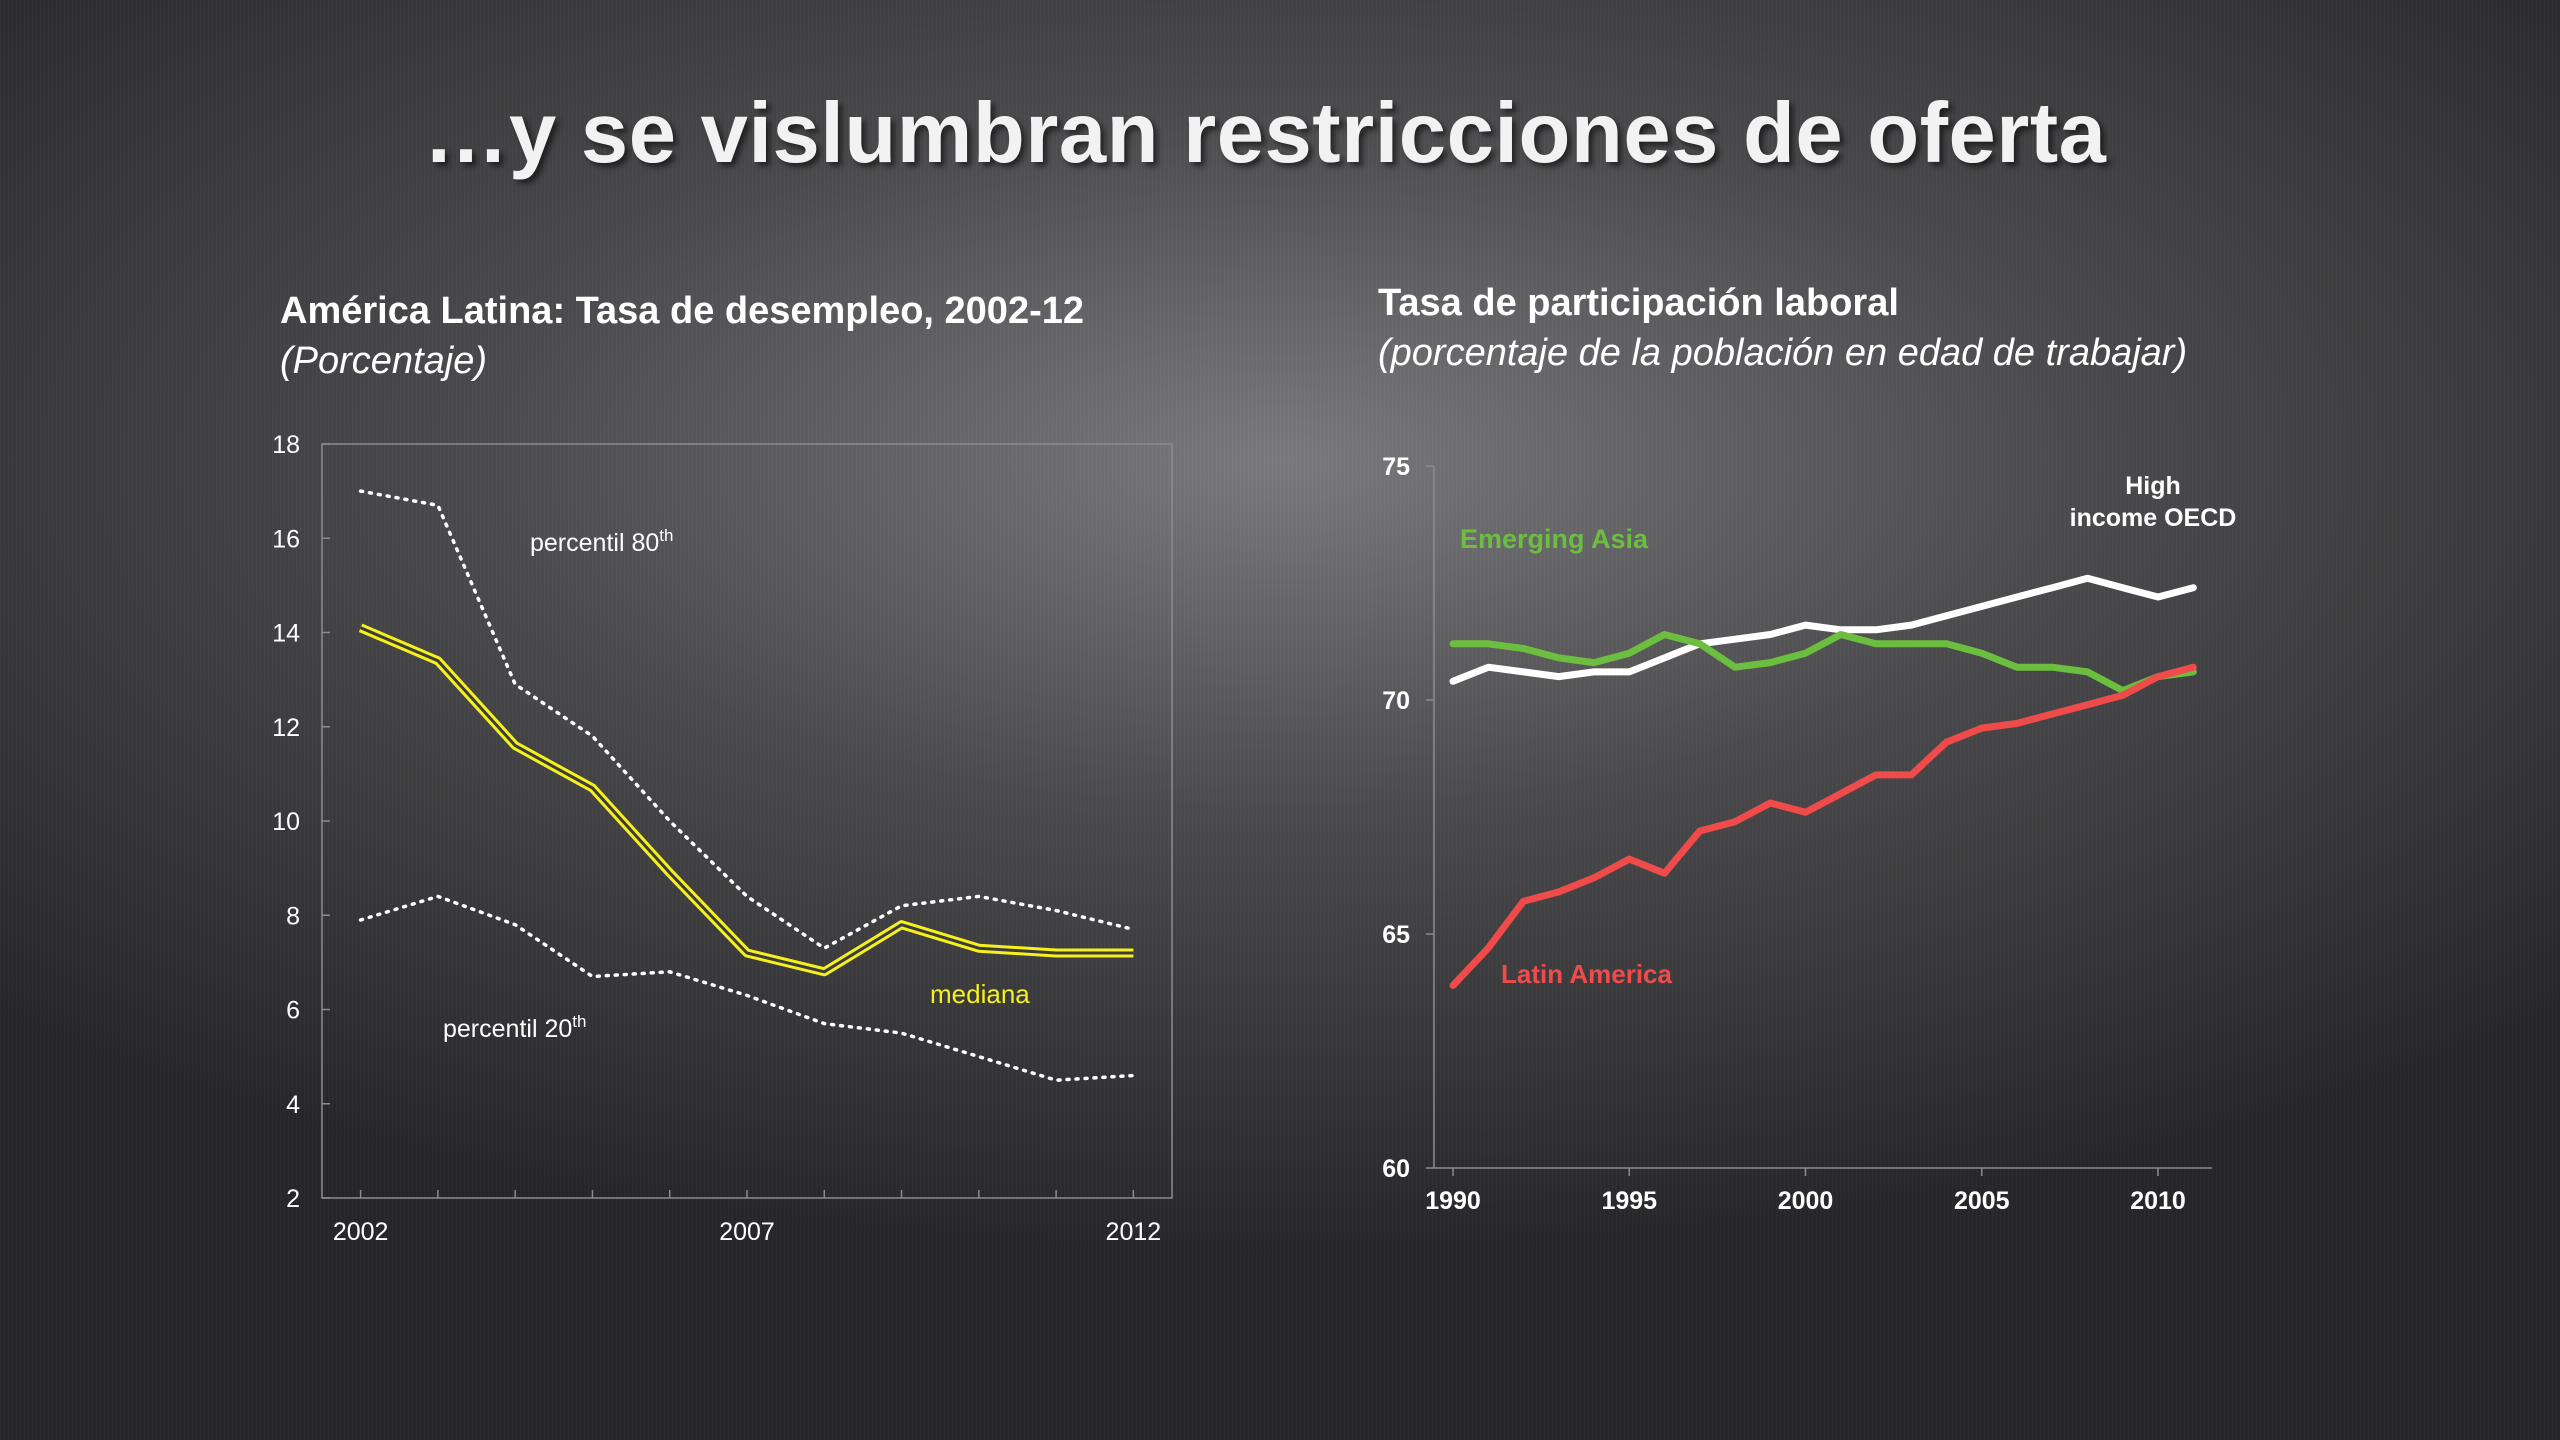  Describe the element at coordinates (1396, 701) in the screenshot. I see `right-y-tick-label: 70` at that location.